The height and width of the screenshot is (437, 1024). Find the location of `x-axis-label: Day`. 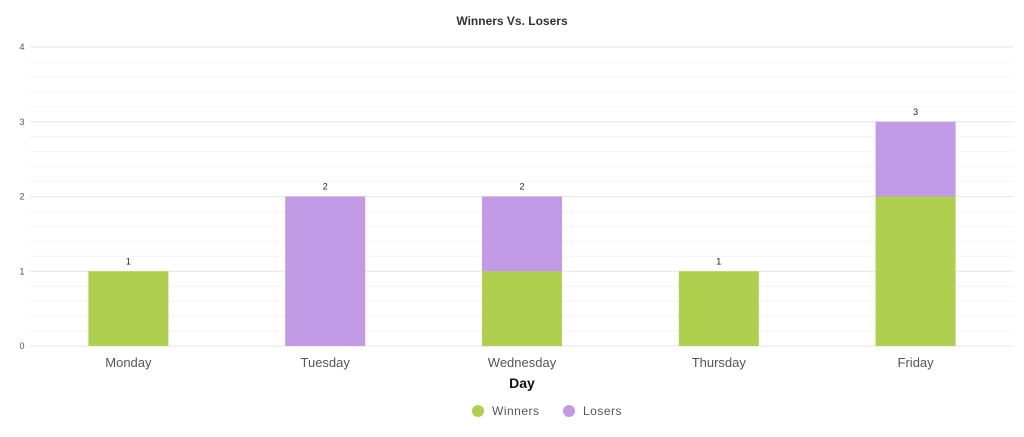

x-axis-label: Day is located at coordinates (522, 383).